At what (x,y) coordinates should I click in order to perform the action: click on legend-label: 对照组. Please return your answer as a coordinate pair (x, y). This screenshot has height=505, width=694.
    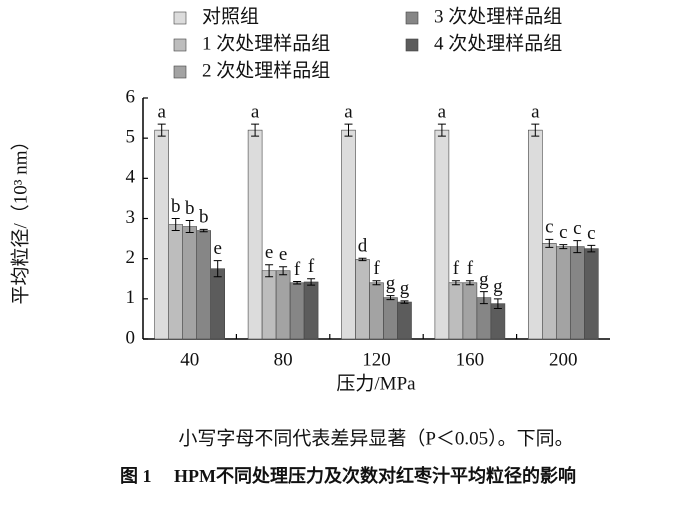
    Looking at the image, I should click on (230, 16).